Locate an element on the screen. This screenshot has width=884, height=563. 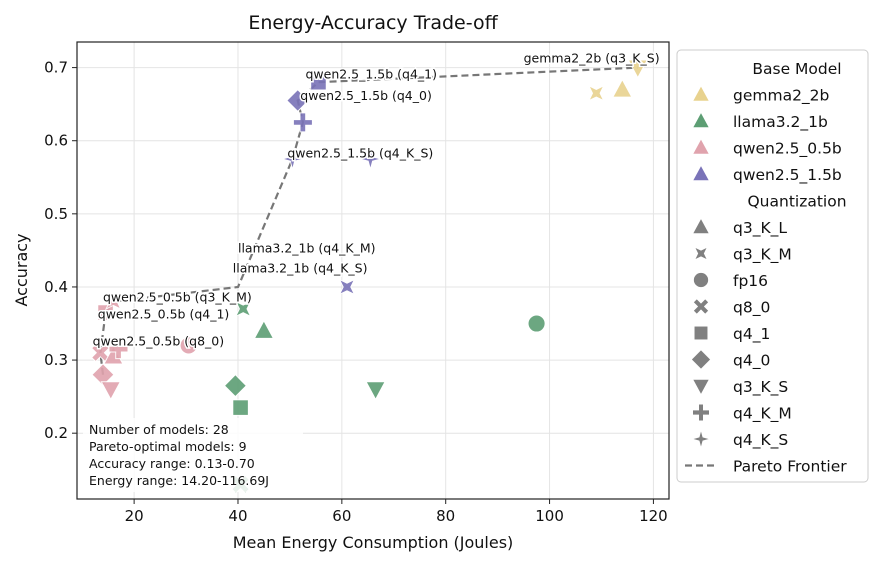
legend-label: qwen2.5_1.5b is located at coordinates (787, 175).